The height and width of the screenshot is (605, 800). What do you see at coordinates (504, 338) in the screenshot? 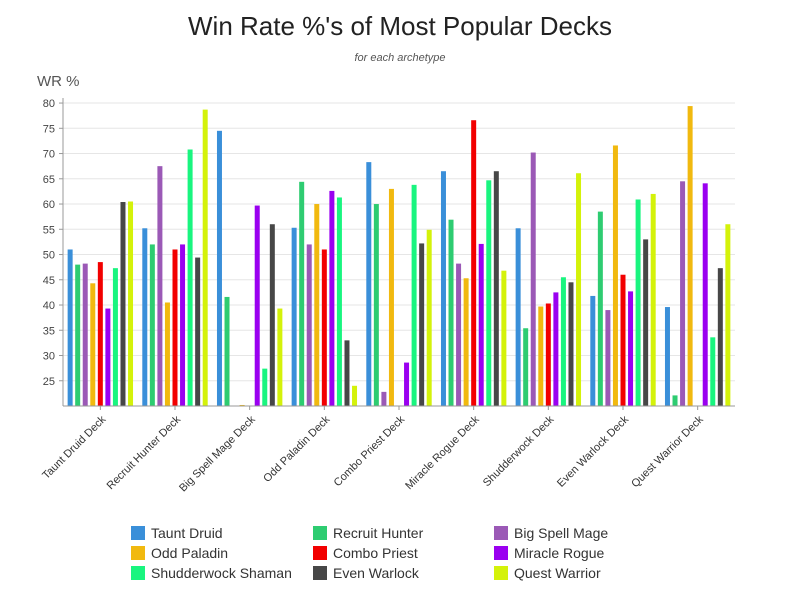
I see `bar: Quest Warrior — Miracle Rogue Deck: 46.8` at bounding box center [504, 338].